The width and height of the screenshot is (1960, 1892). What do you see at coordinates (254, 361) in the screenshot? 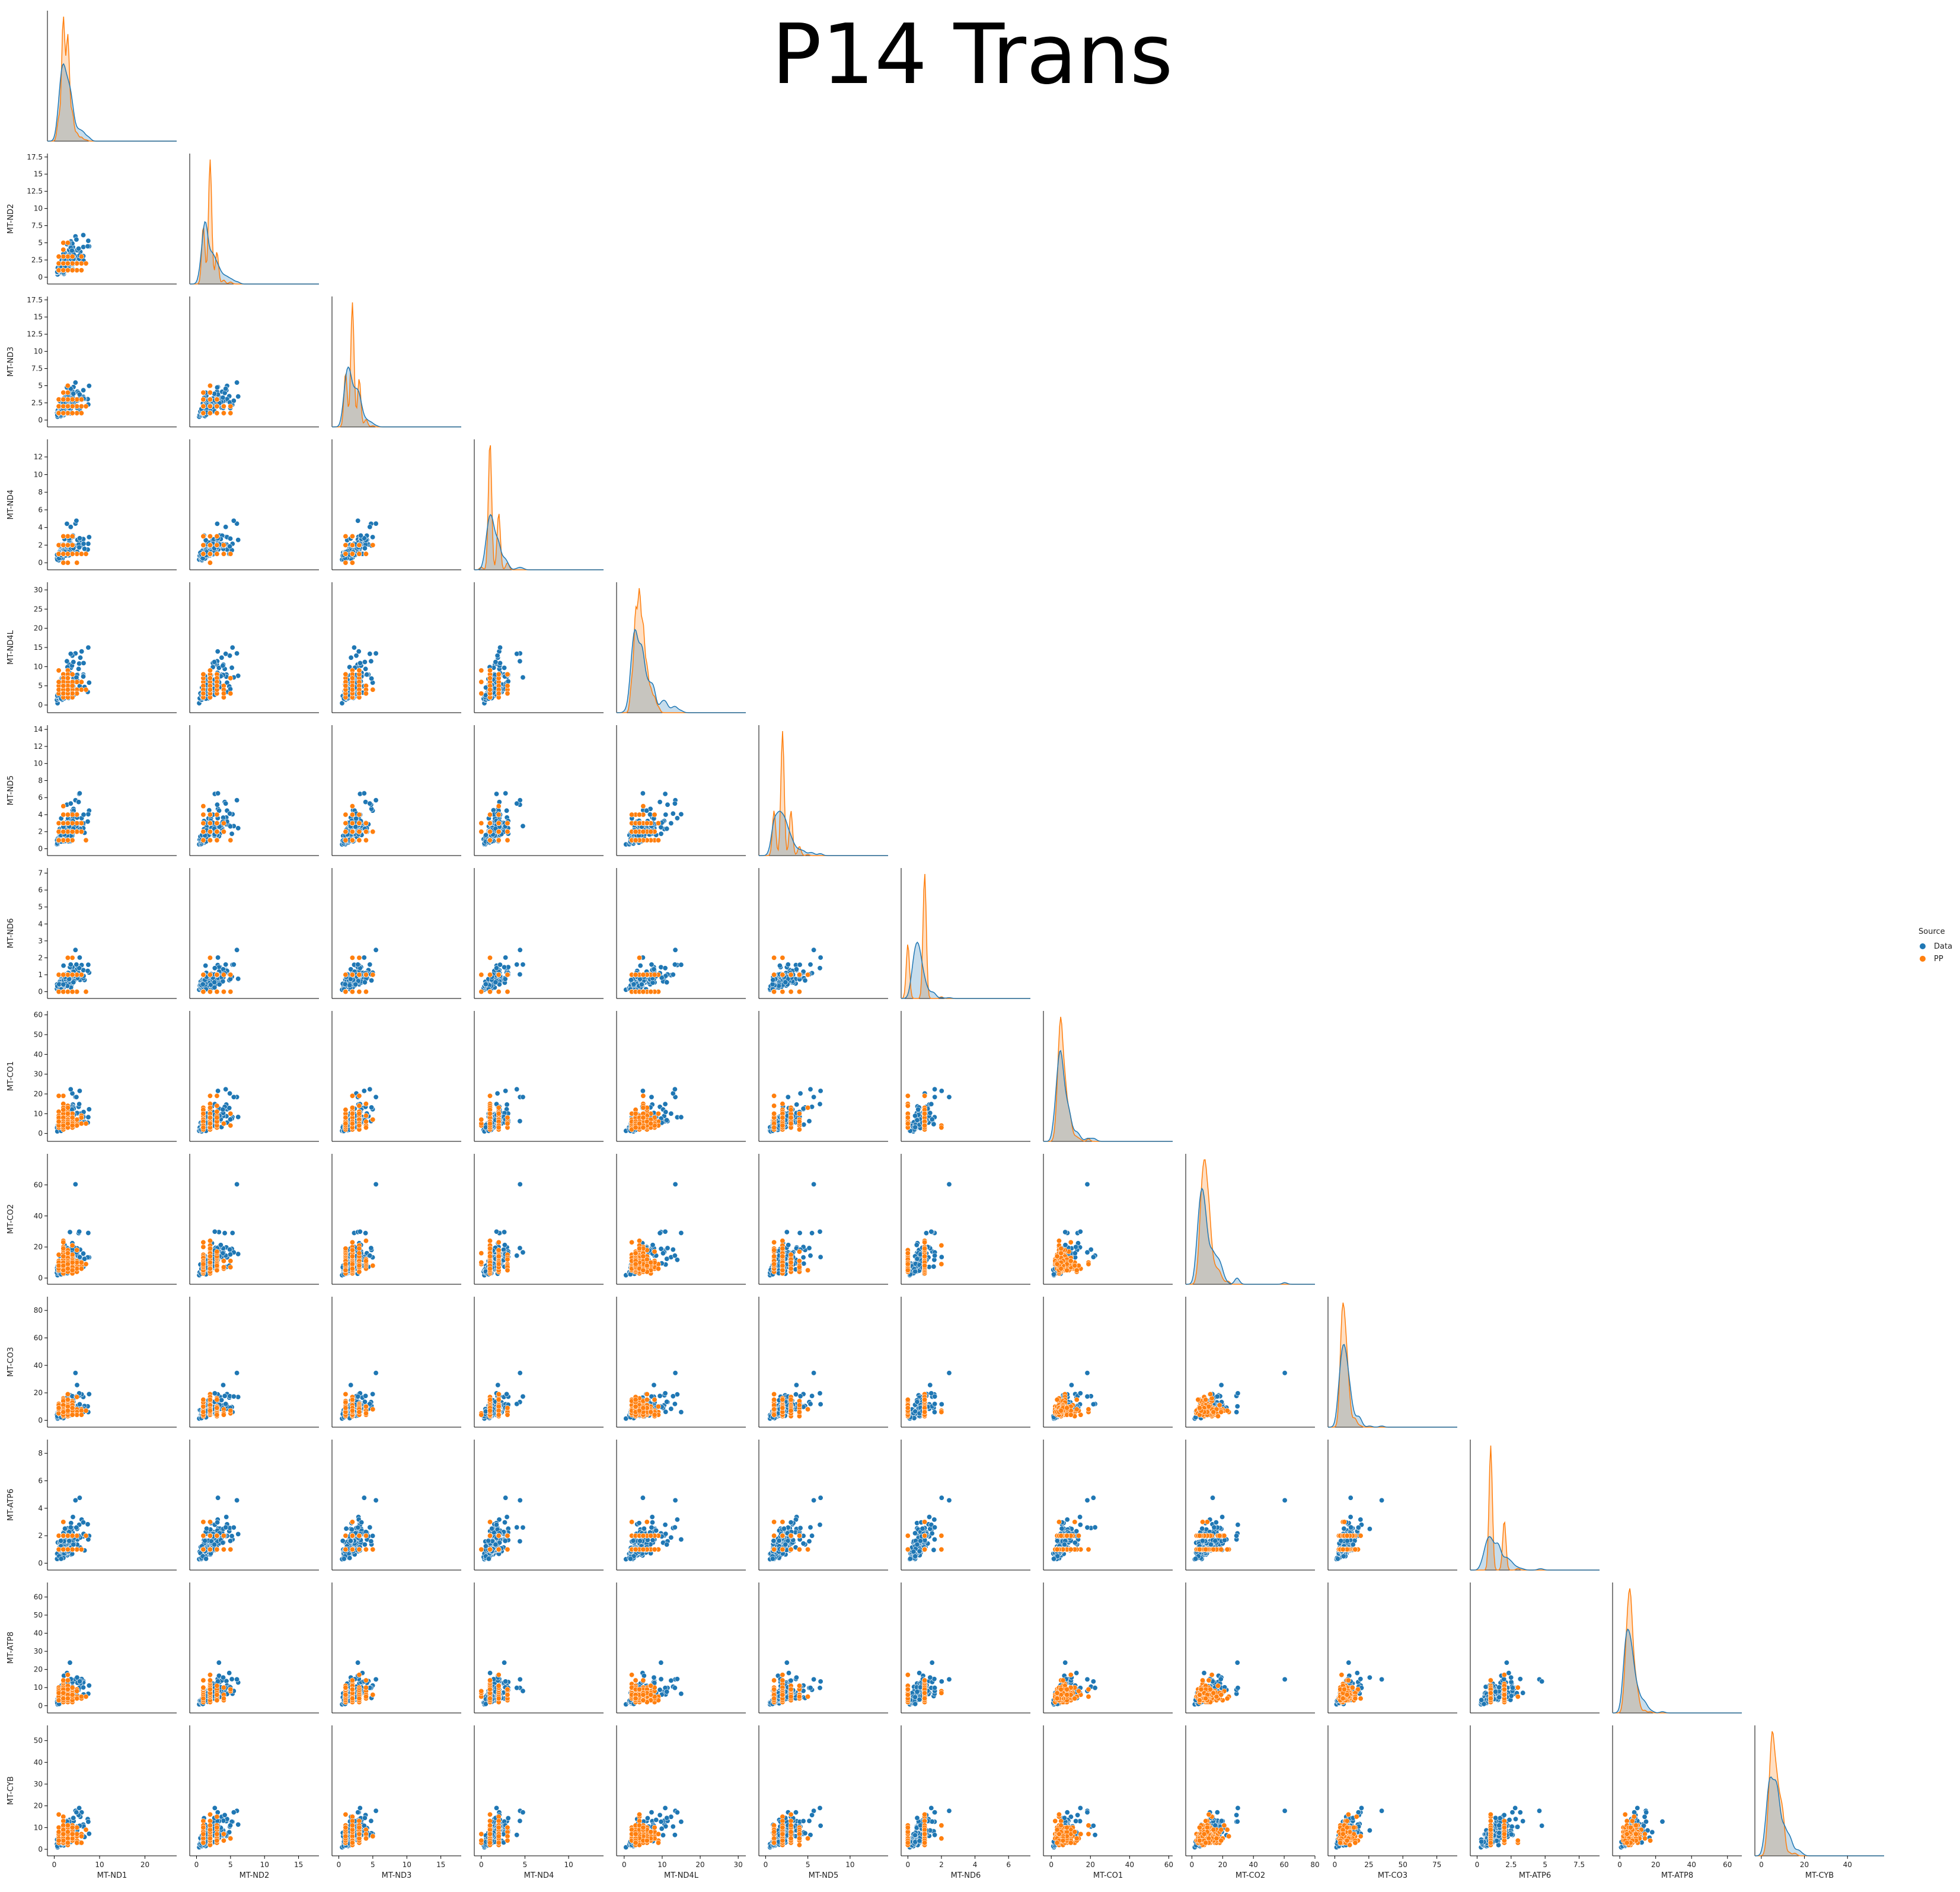
I see `panel-MT-ND2-MT-ND3` at bounding box center [254, 361].